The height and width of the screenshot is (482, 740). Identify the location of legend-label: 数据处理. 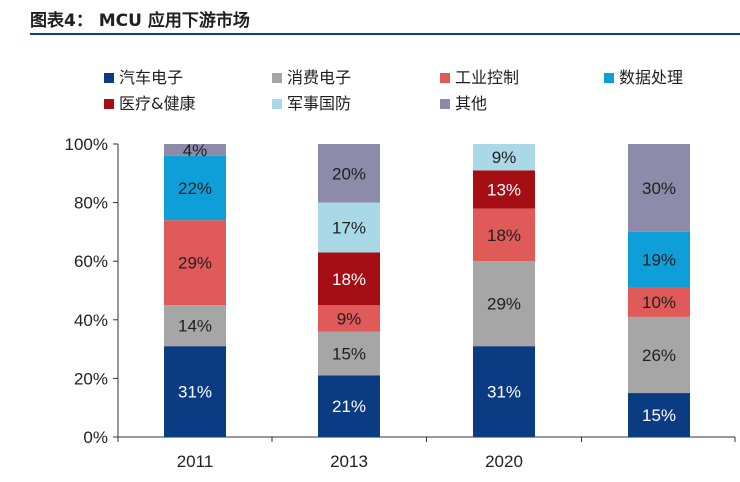
(651, 77).